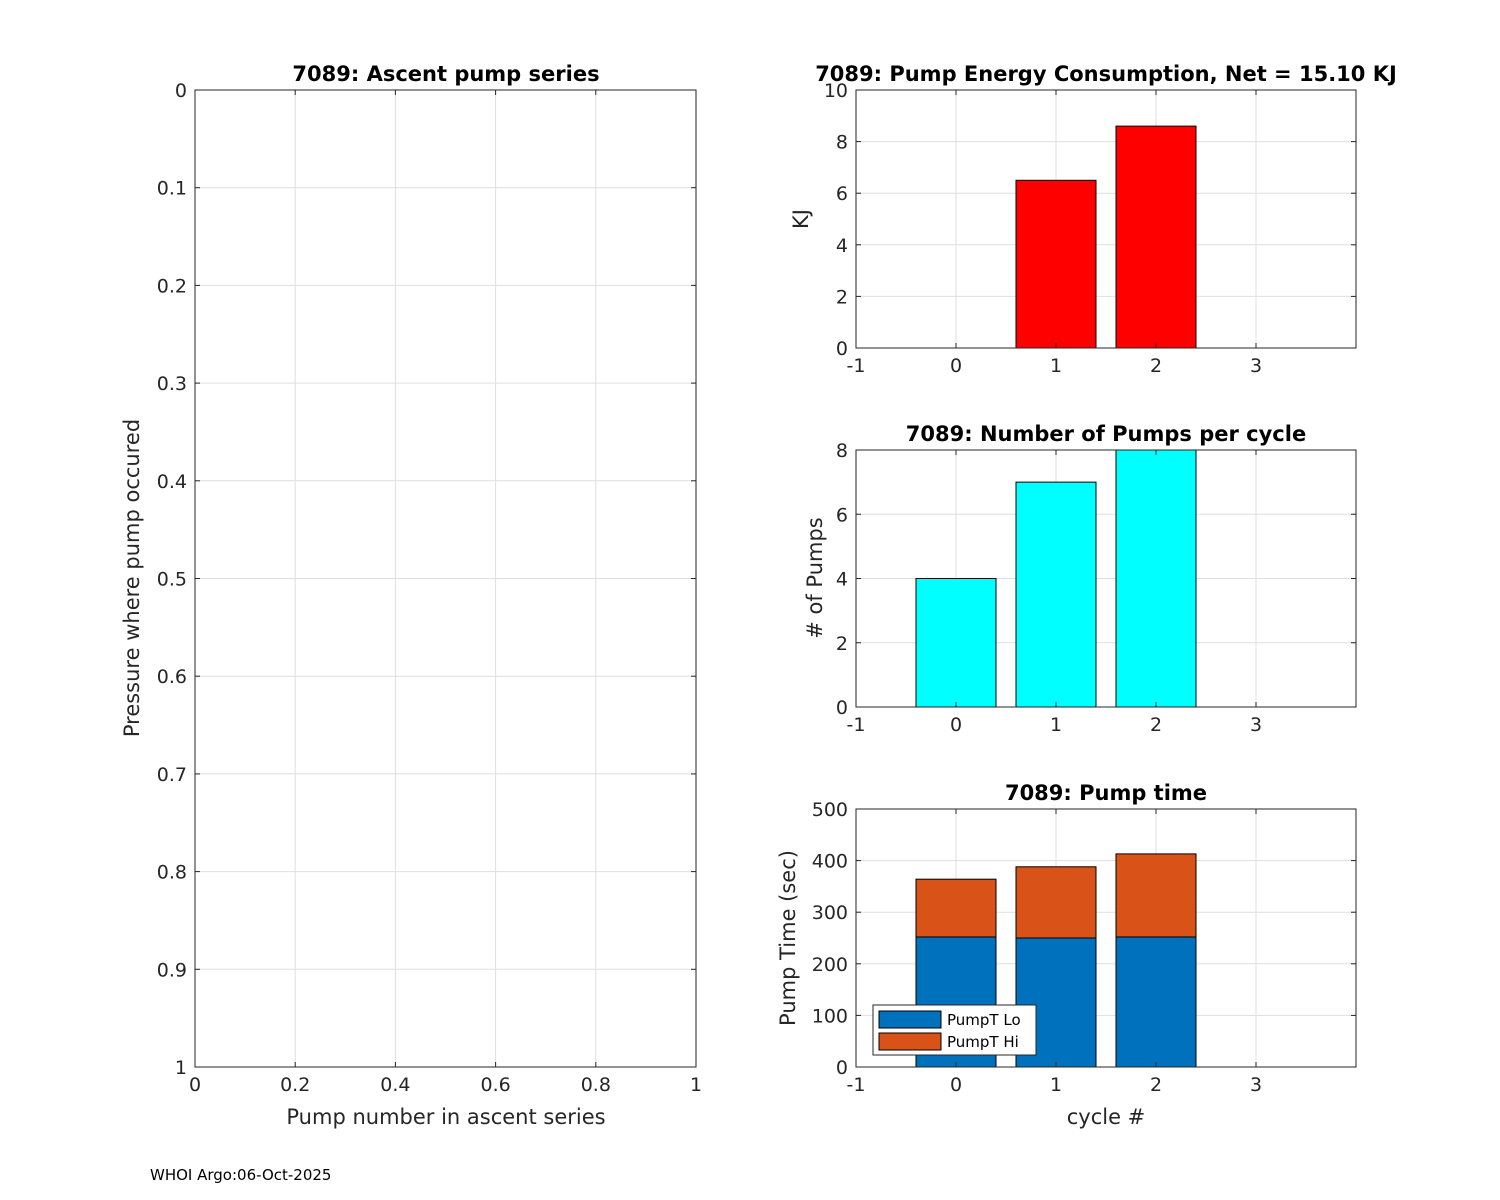  What do you see at coordinates (445, 74) in the screenshot?
I see `ascent-chart-title: 7089: Ascent pump series` at bounding box center [445, 74].